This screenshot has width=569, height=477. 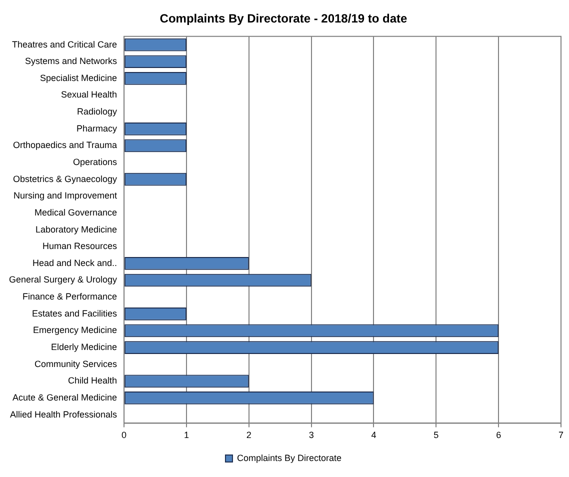 I want to click on y-tick-label: Elderly Medicine, so click(x=84, y=347).